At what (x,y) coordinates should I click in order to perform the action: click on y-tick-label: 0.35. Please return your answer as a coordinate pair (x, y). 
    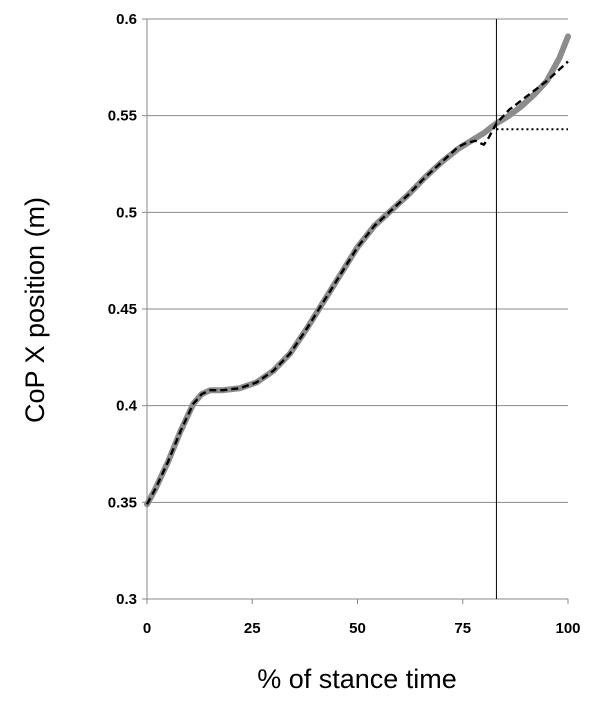
    Looking at the image, I should click on (122, 502).